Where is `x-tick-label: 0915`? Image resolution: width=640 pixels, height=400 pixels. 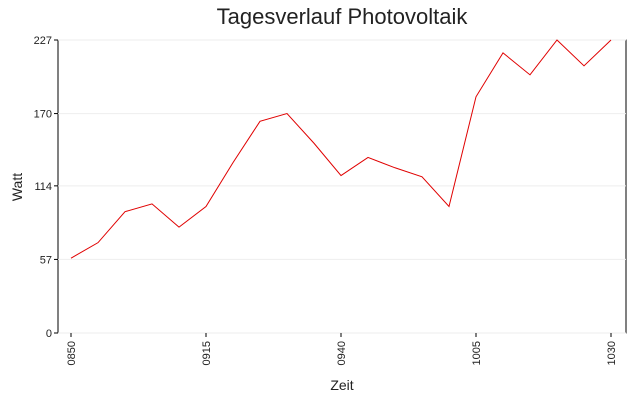 x-tick-label: 0915 is located at coordinates (207, 353).